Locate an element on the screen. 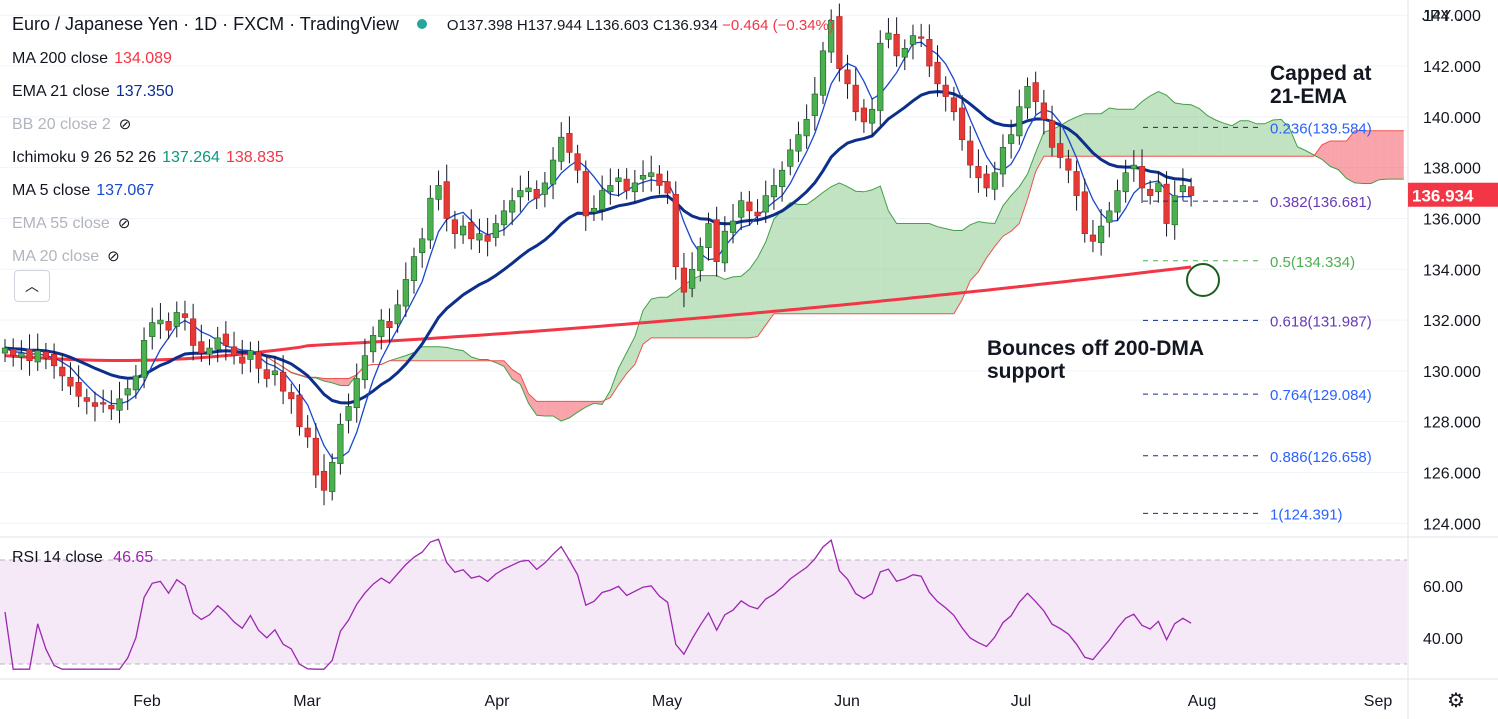 The image size is (1498, 719). rsi-tick-label: 40.00 is located at coordinates (1443, 639).